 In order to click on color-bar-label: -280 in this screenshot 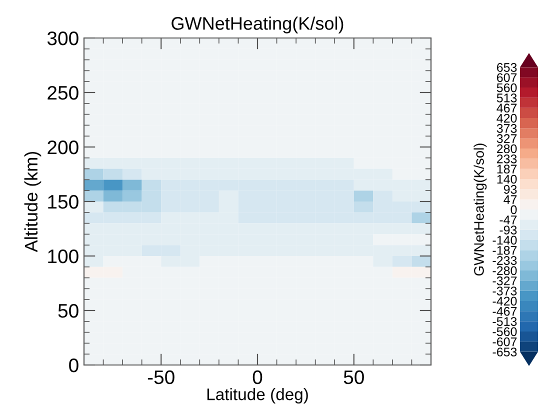, I will do `click(504, 271)`.